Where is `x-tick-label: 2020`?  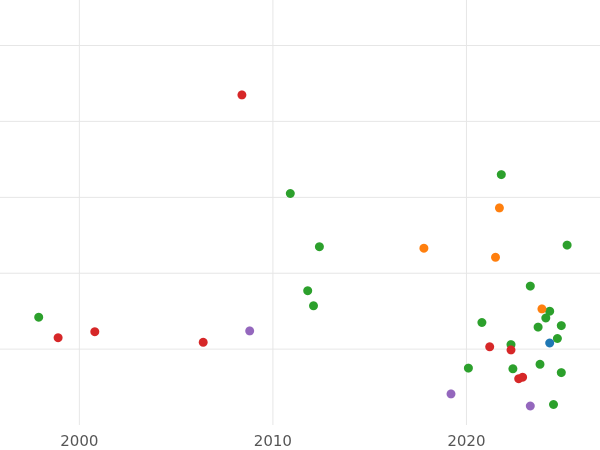 x-tick-label: 2020 is located at coordinates (466, 441).